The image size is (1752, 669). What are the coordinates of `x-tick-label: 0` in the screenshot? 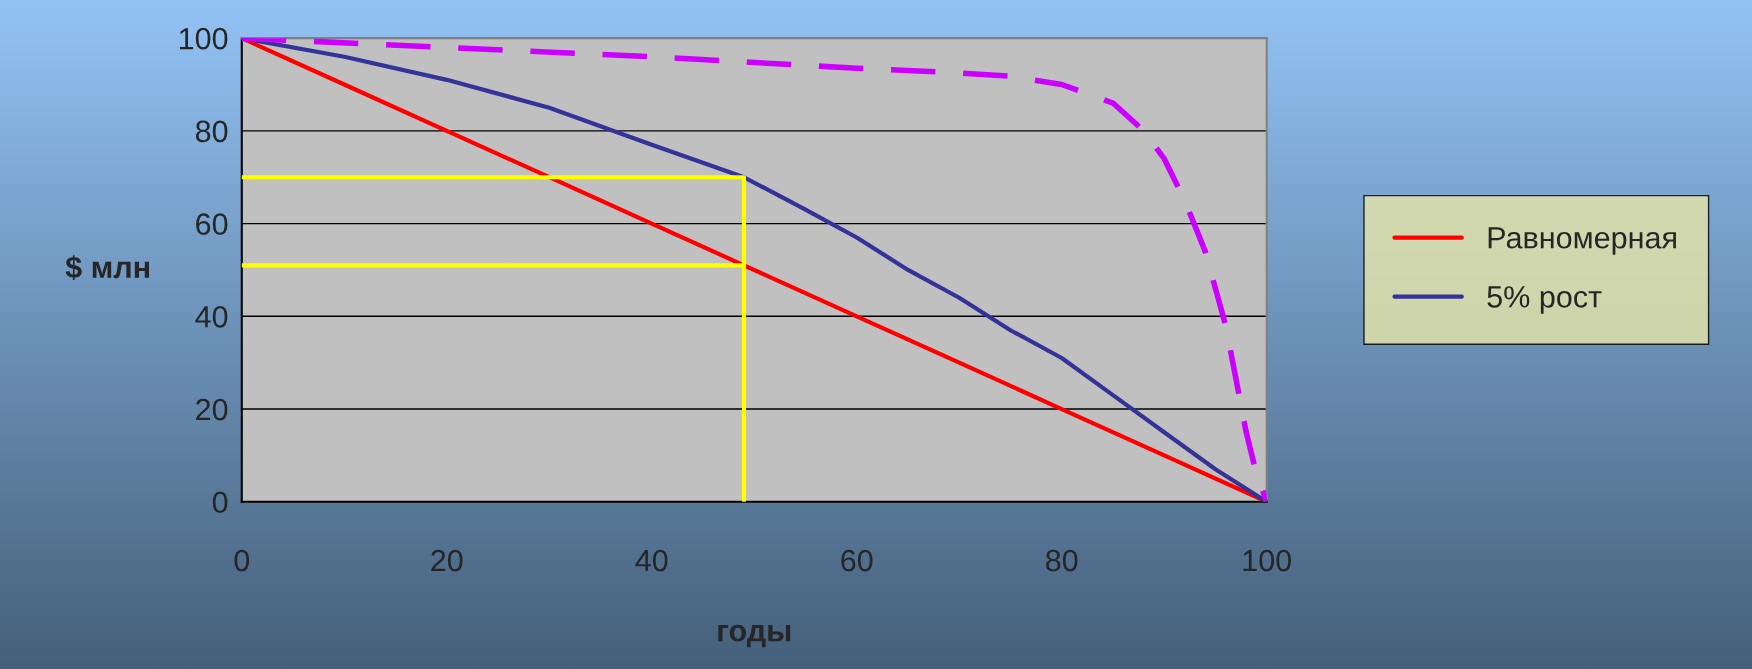 It's located at (242, 560).